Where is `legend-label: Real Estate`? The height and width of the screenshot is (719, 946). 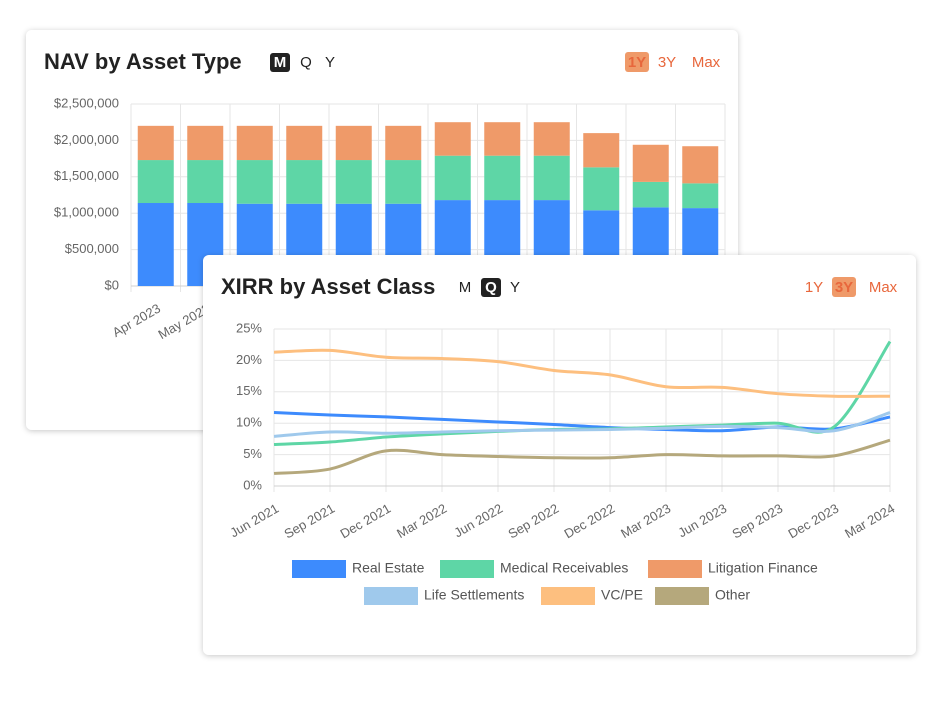
legend-label: Real Estate is located at coordinates (388, 568).